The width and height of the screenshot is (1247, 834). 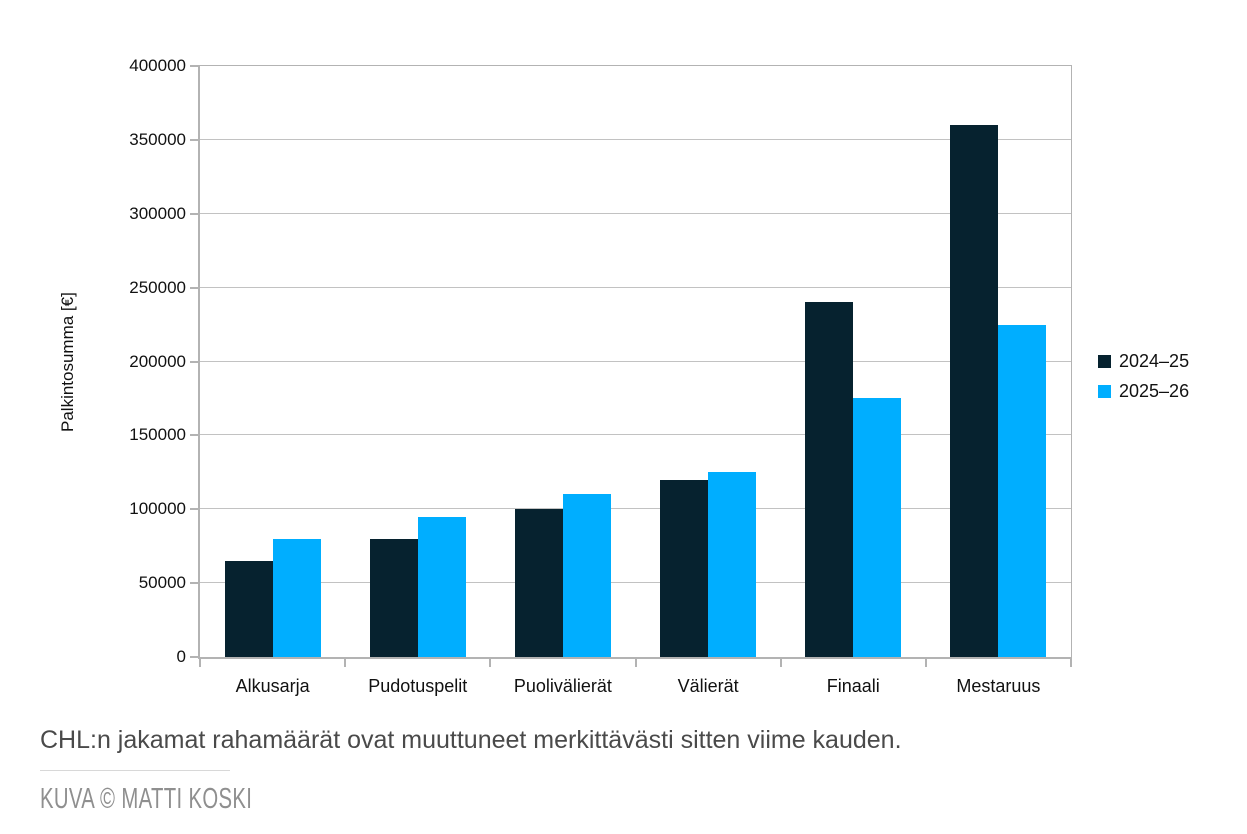 I want to click on y-tick-label: 300000, so click(x=157, y=213).